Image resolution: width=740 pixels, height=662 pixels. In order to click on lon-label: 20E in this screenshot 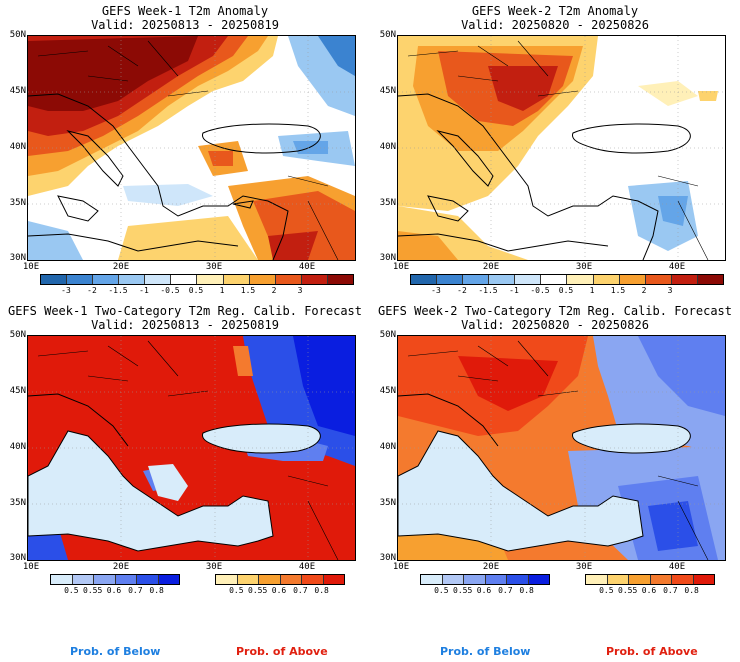, I will do `click(121, 267)`.